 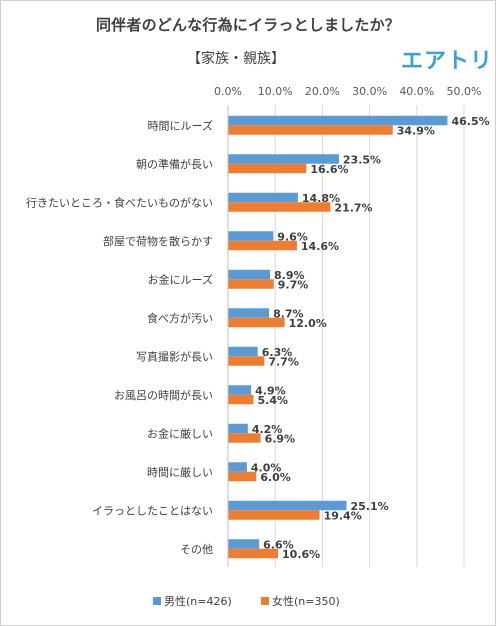 What do you see at coordinates (270, 390) in the screenshot?
I see `data-label-male: 4.9%` at bounding box center [270, 390].